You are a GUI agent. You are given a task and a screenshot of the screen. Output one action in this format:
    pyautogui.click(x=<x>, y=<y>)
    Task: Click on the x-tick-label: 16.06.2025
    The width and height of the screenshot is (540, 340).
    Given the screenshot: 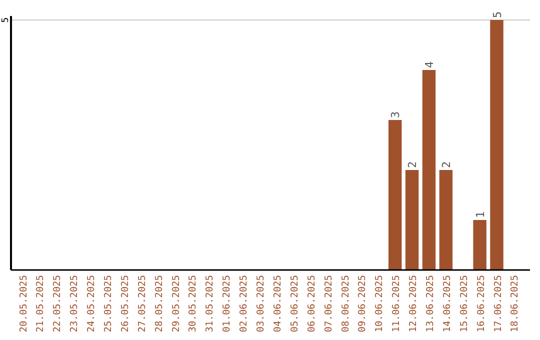 What is the action you would take?
    pyautogui.click(x=481, y=303)
    